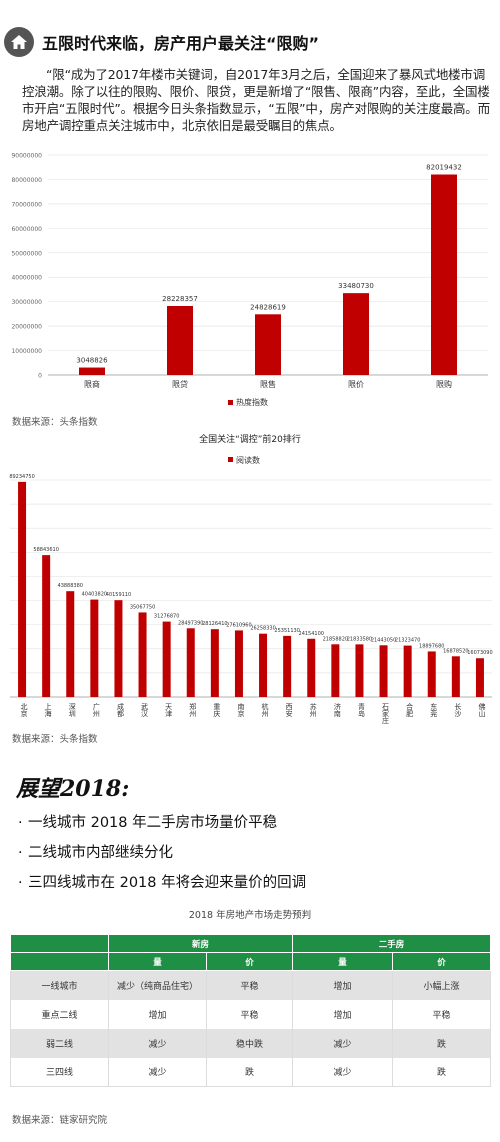  What do you see at coordinates (268, 307) in the screenshot?
I see `data-label: 24828619` at bounding box center [268, 307].